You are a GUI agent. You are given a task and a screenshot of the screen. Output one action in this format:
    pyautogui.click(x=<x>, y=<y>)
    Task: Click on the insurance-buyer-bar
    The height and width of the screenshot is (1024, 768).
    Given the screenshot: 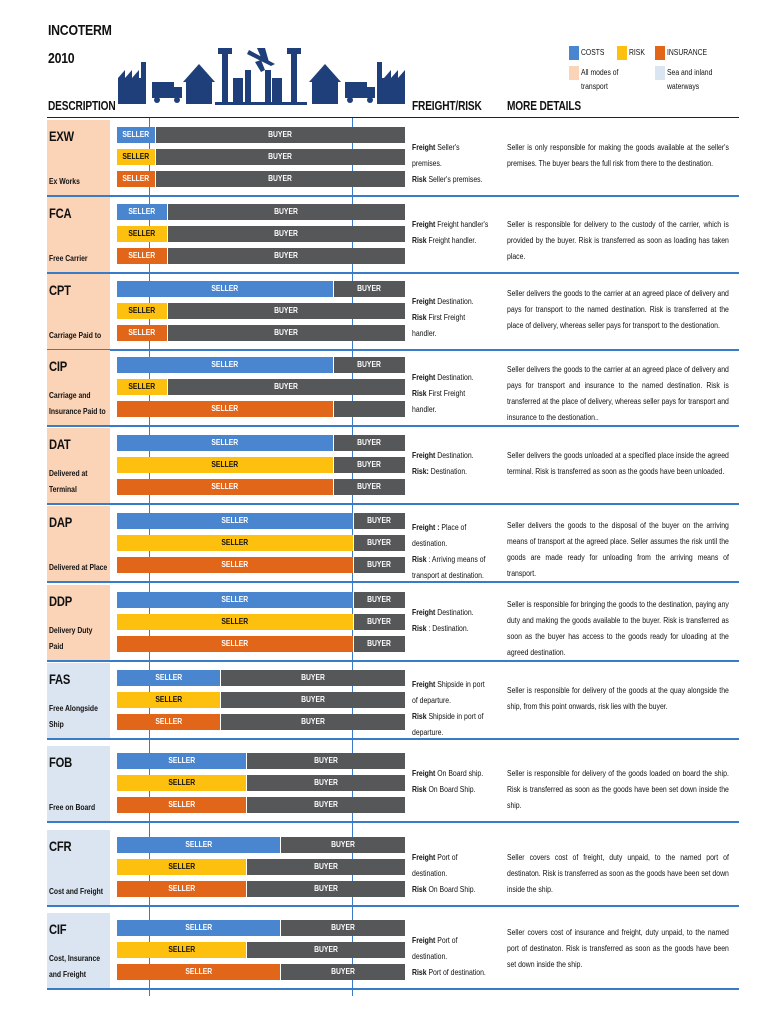 What is the action you would take?
    pyautogui.click(x=369, y=409)
    